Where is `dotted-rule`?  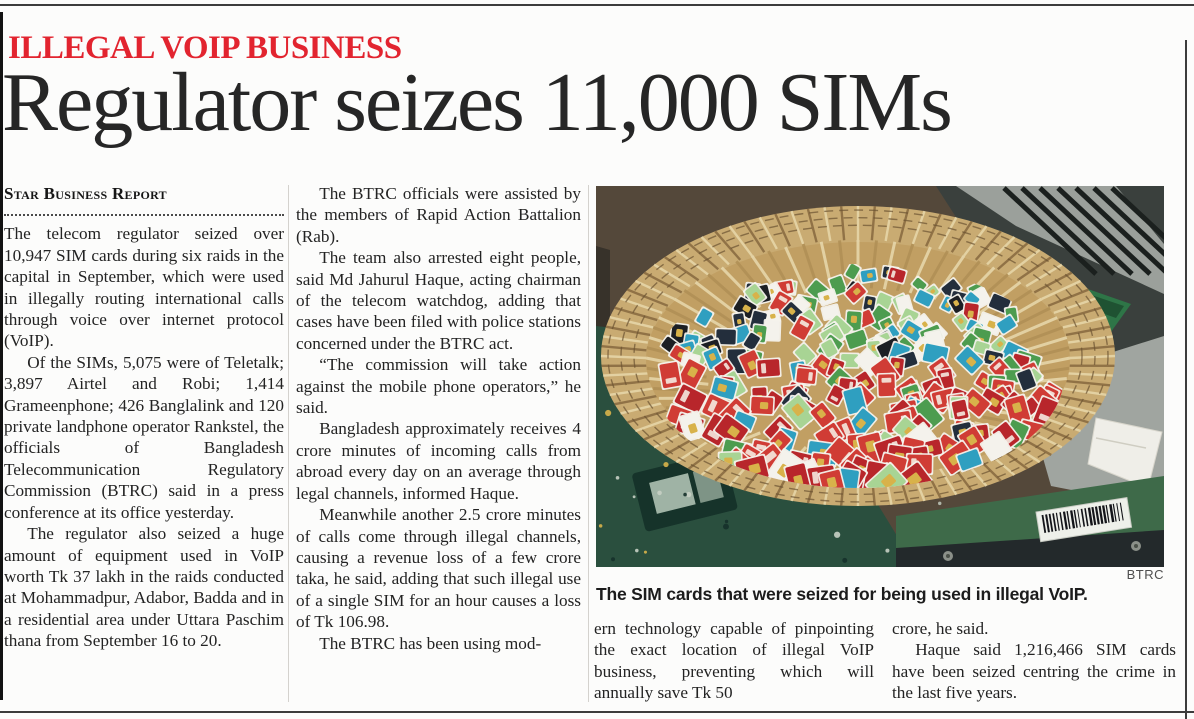 dotted-rule is located at coordinates (144, 211).